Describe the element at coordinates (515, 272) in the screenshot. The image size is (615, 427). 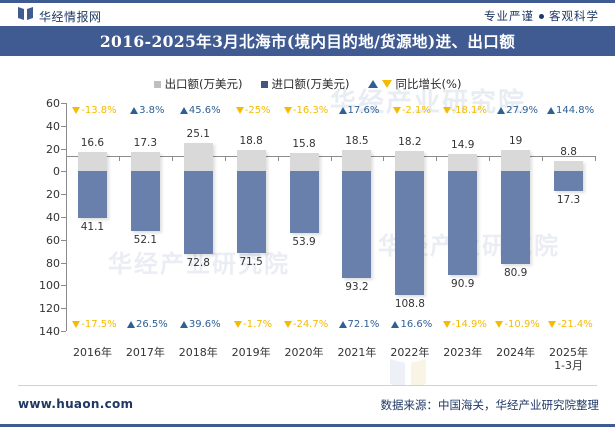
I see `bar-value-label-import: 80.9` at that location.